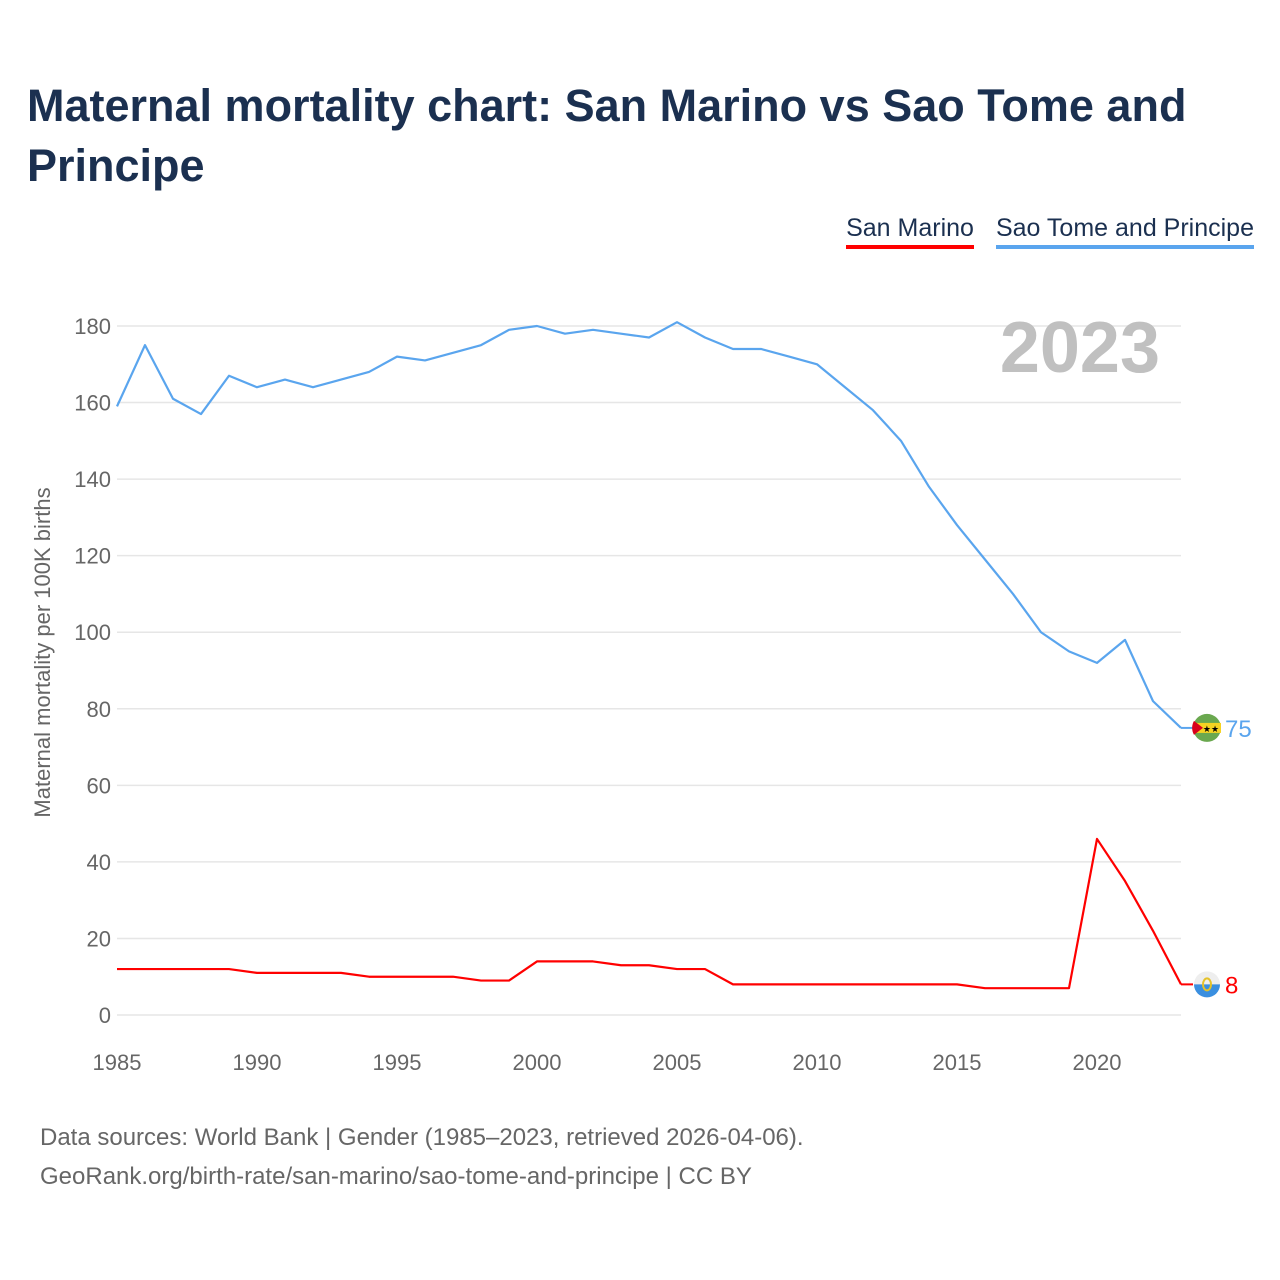 This screenshot has width=1280, height=1280. What do you see at coordinates (117, 1062) in the screenshot?
I see `x-tick-label: 1985` at bounding box center [117, 1062].